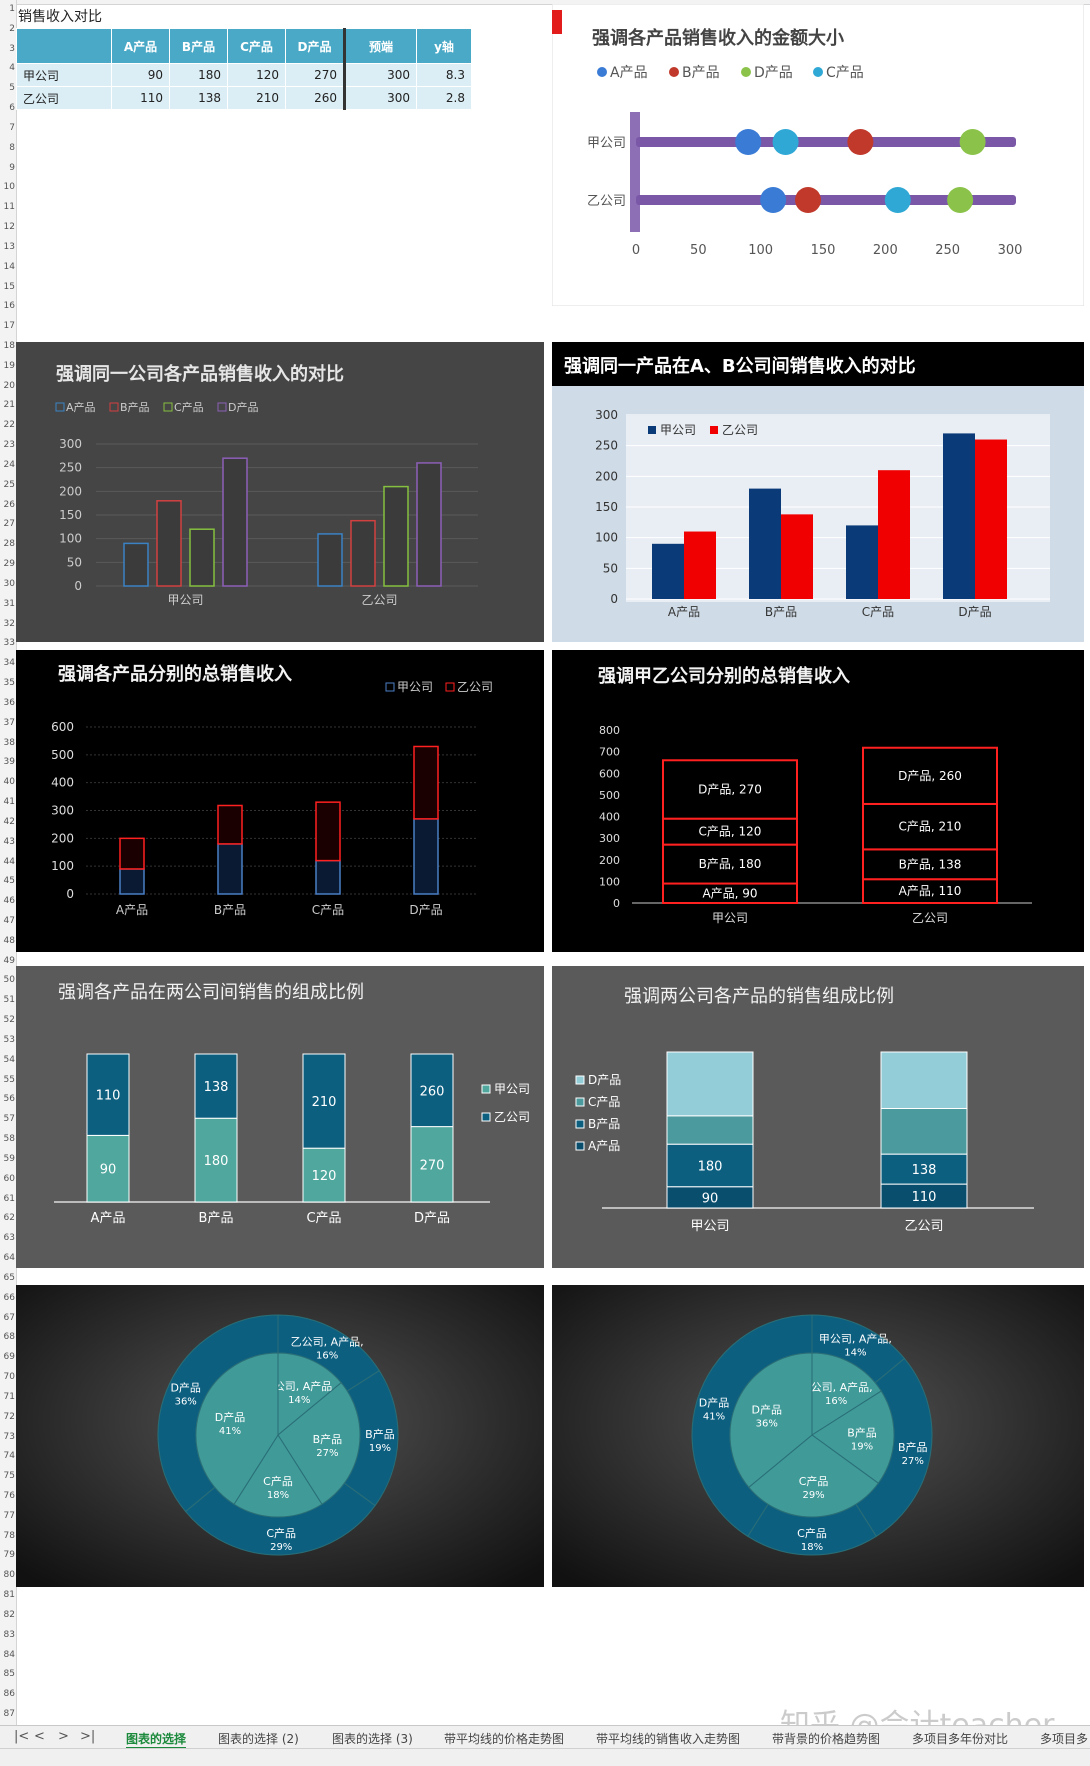  I want to click on row-number: 31, so click(9, 603).